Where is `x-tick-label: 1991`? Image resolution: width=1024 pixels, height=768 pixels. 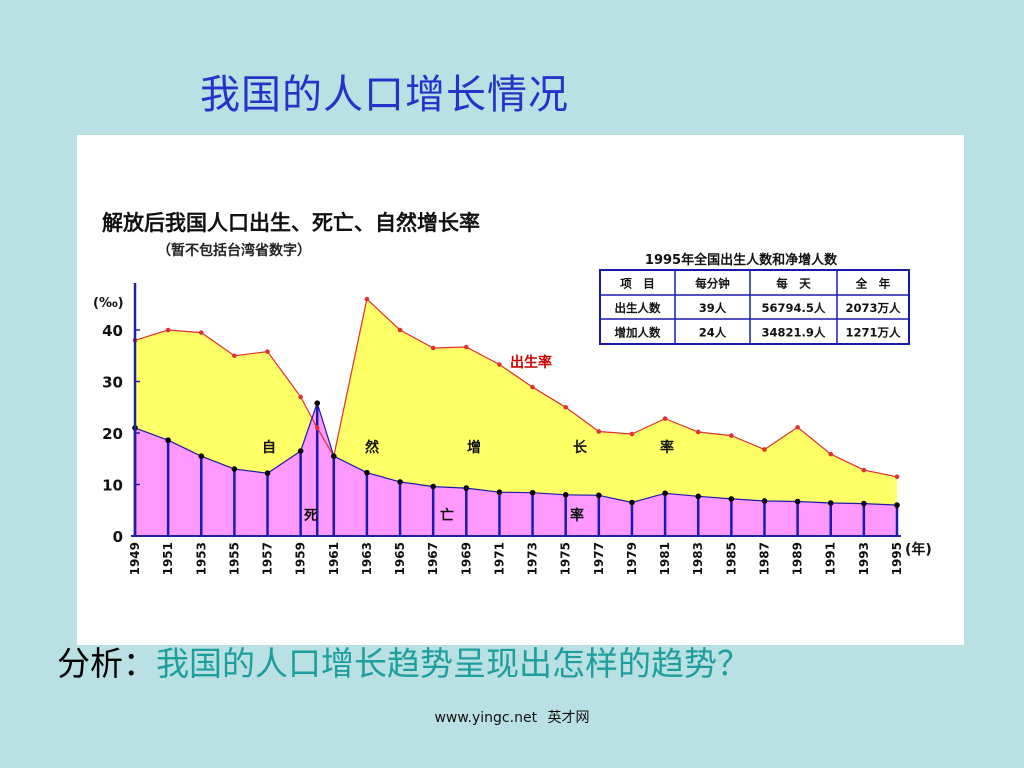 x-tick-label: 1991 is located at coordinates (831, 558).